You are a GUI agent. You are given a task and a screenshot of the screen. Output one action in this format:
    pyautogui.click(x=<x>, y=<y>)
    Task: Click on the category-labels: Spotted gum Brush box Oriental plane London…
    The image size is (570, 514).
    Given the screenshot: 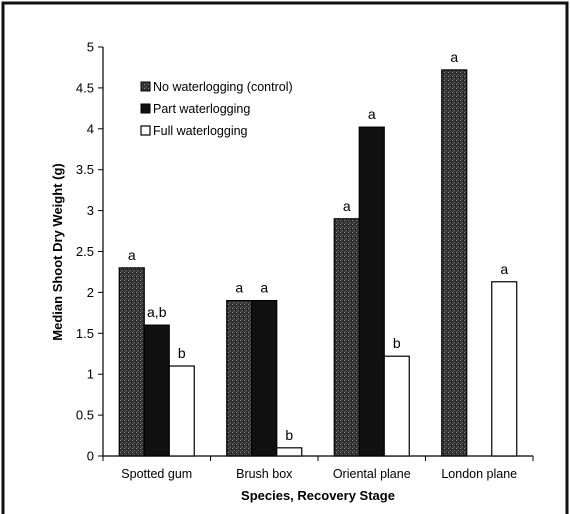 What is the action you would take?
    pyautogui.click(x=318, y=468)
    